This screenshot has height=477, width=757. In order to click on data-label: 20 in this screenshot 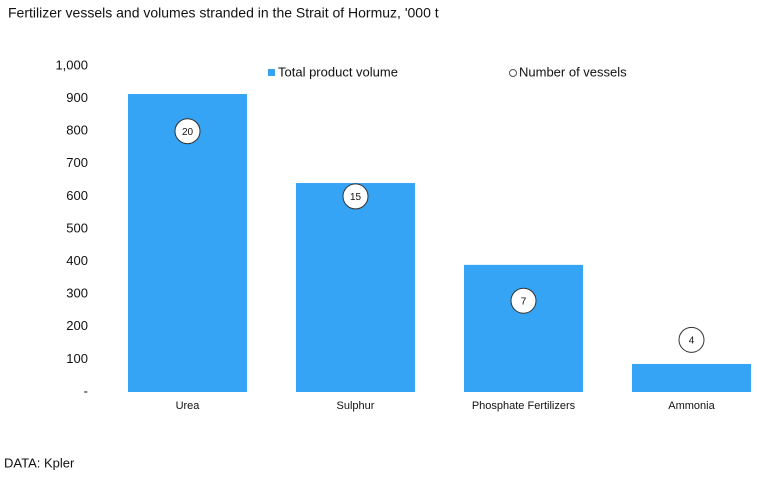, I will do `click(188, 132)`.